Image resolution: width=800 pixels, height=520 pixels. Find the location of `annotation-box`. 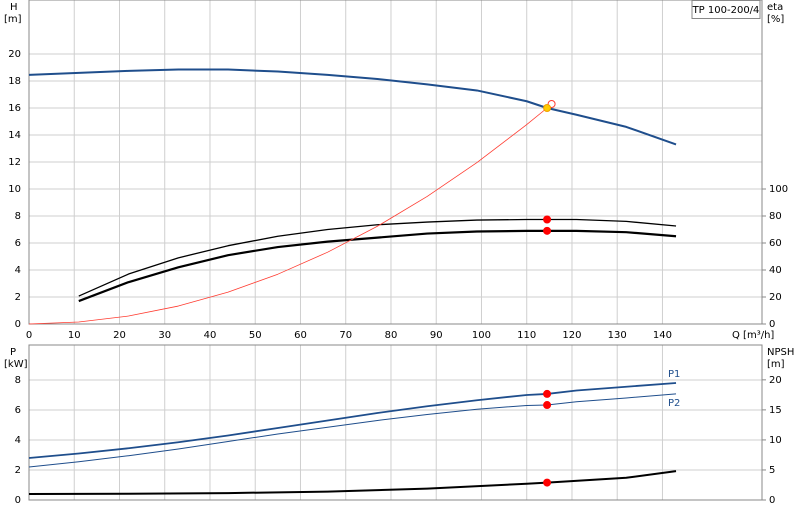

annotation-box is located at coordinates (726, 9).